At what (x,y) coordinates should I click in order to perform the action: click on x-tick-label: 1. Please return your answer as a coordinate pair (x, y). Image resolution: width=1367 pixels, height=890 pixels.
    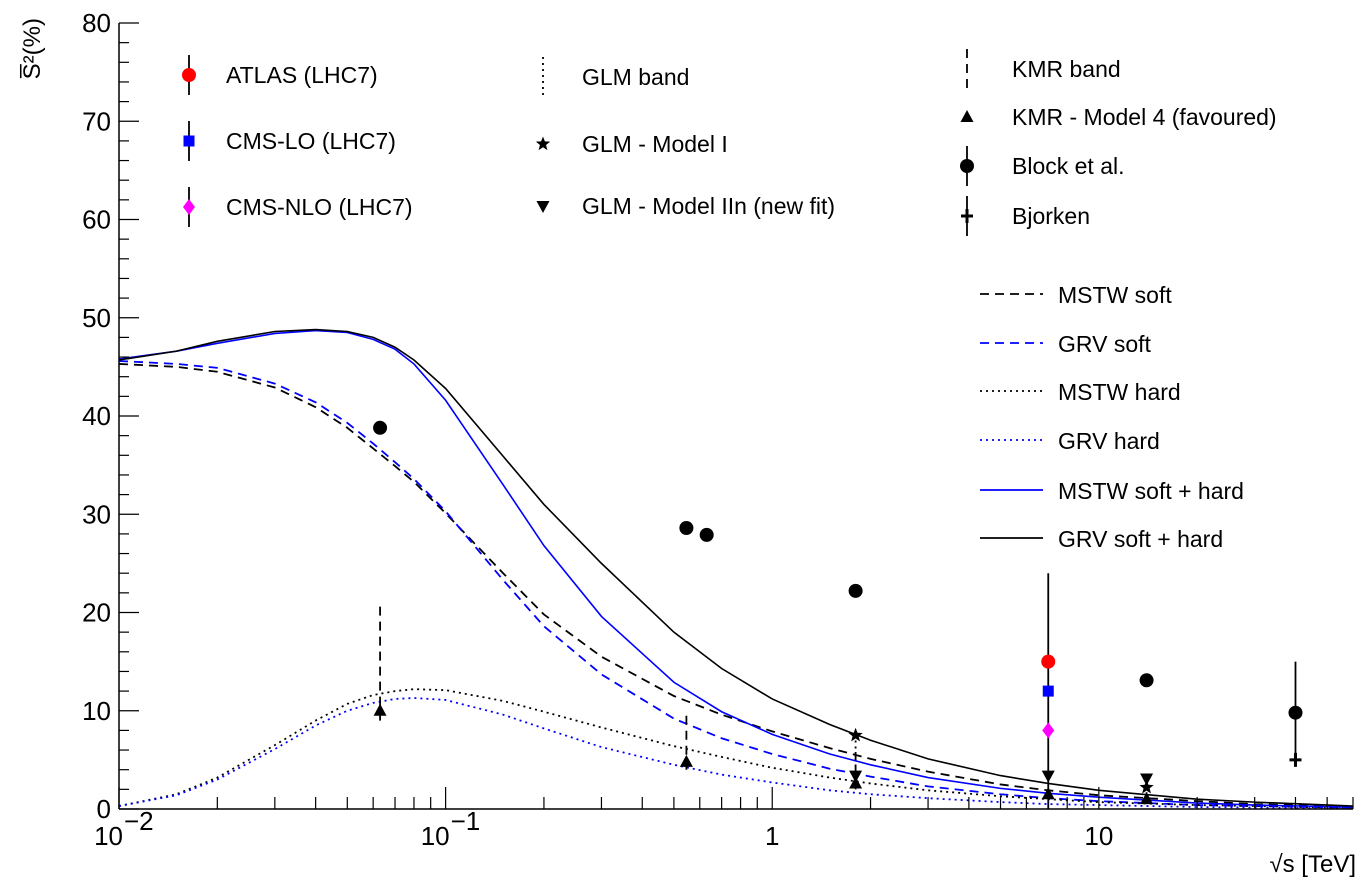
    Looking at the image, I should click on (772, 836).